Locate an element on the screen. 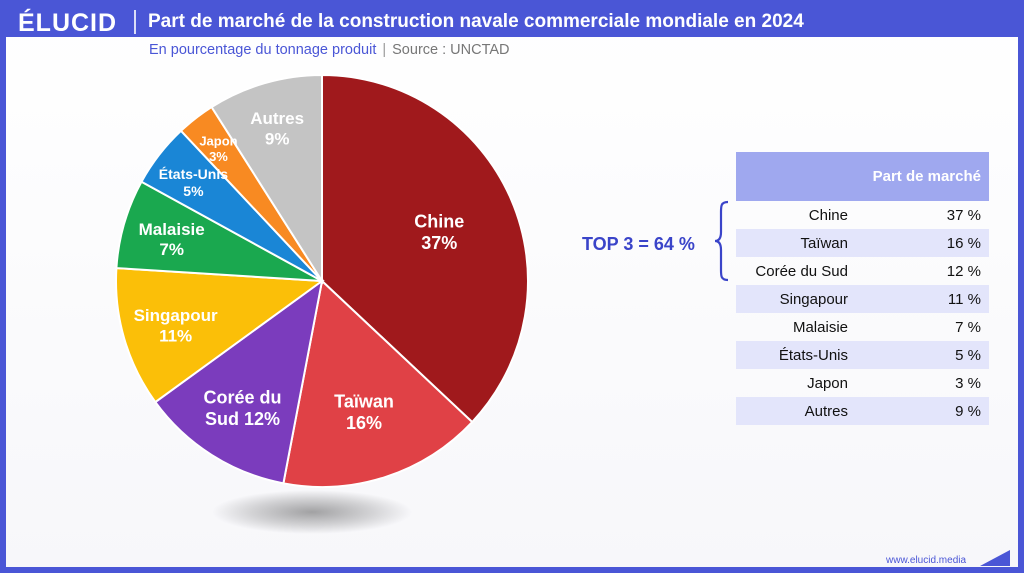  row-share: 3 % is located at coordinates (968, 383).